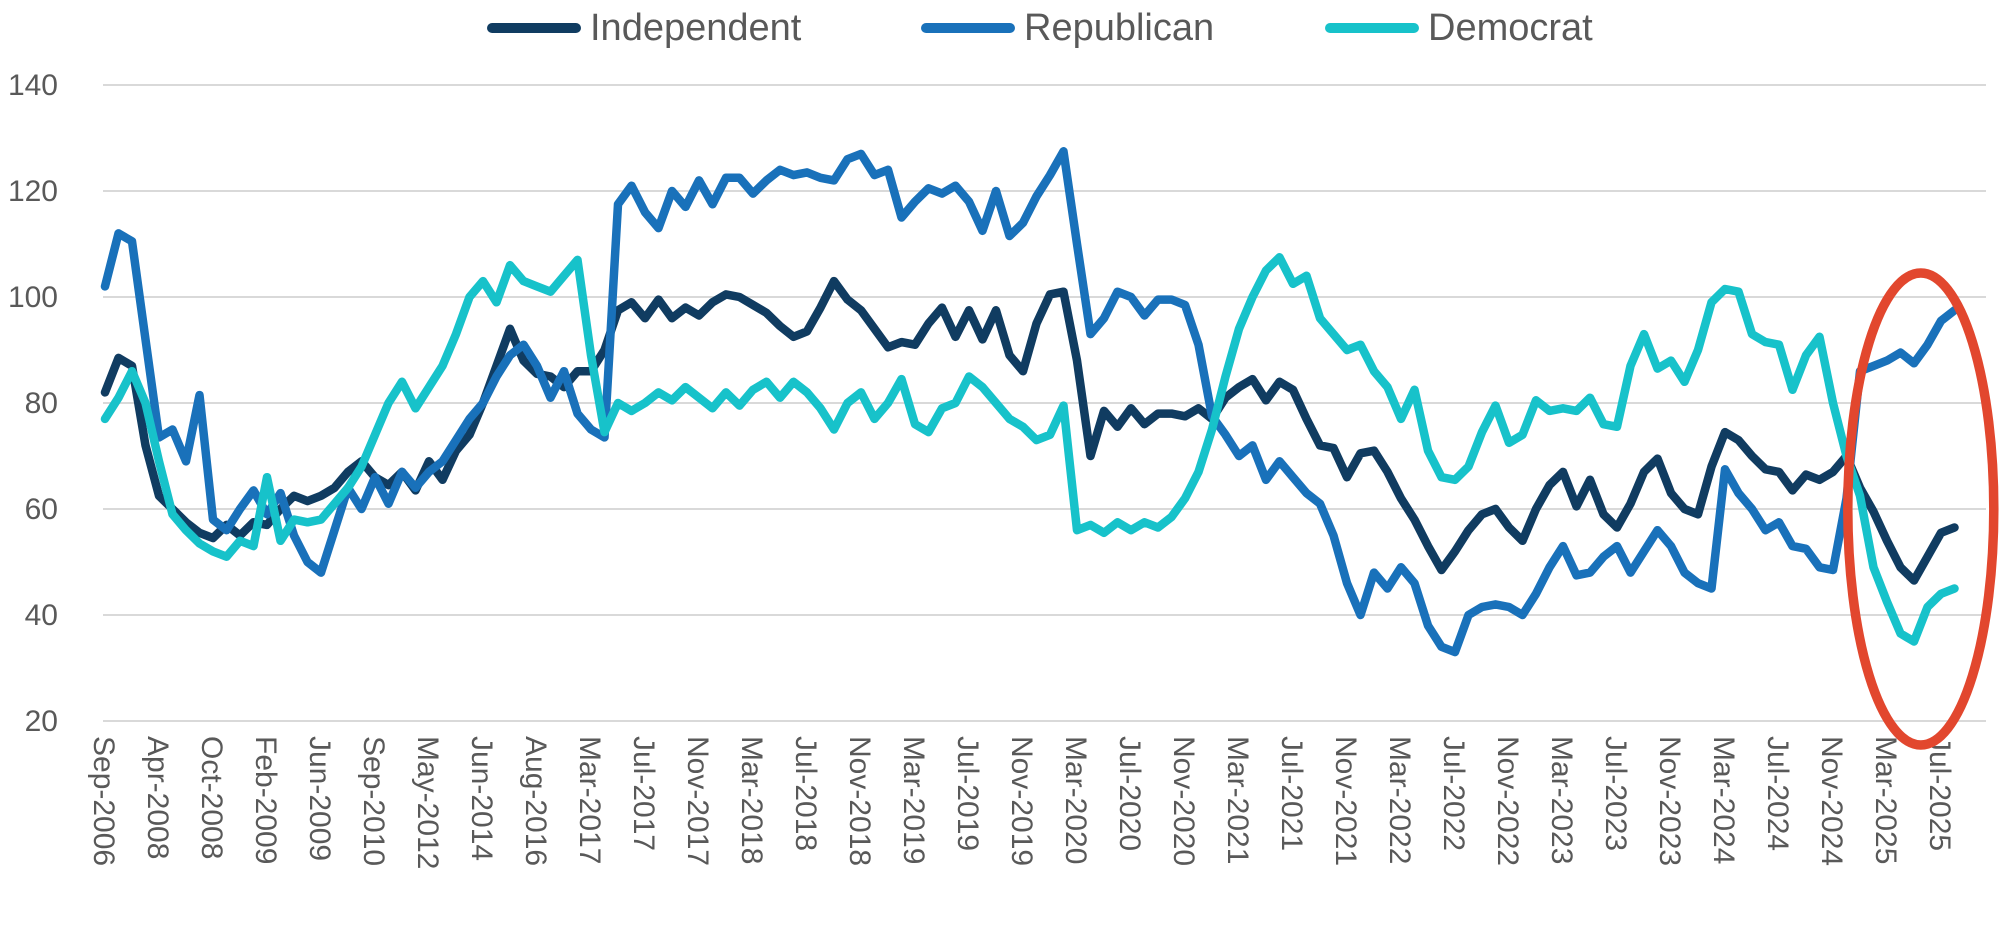 This screenshot has height=931, width=2000. Describe the element at coordinates (1885, 800) in the screenshot. I see `x-axis-tick-Mar-2025: Mar-2025` at that location.